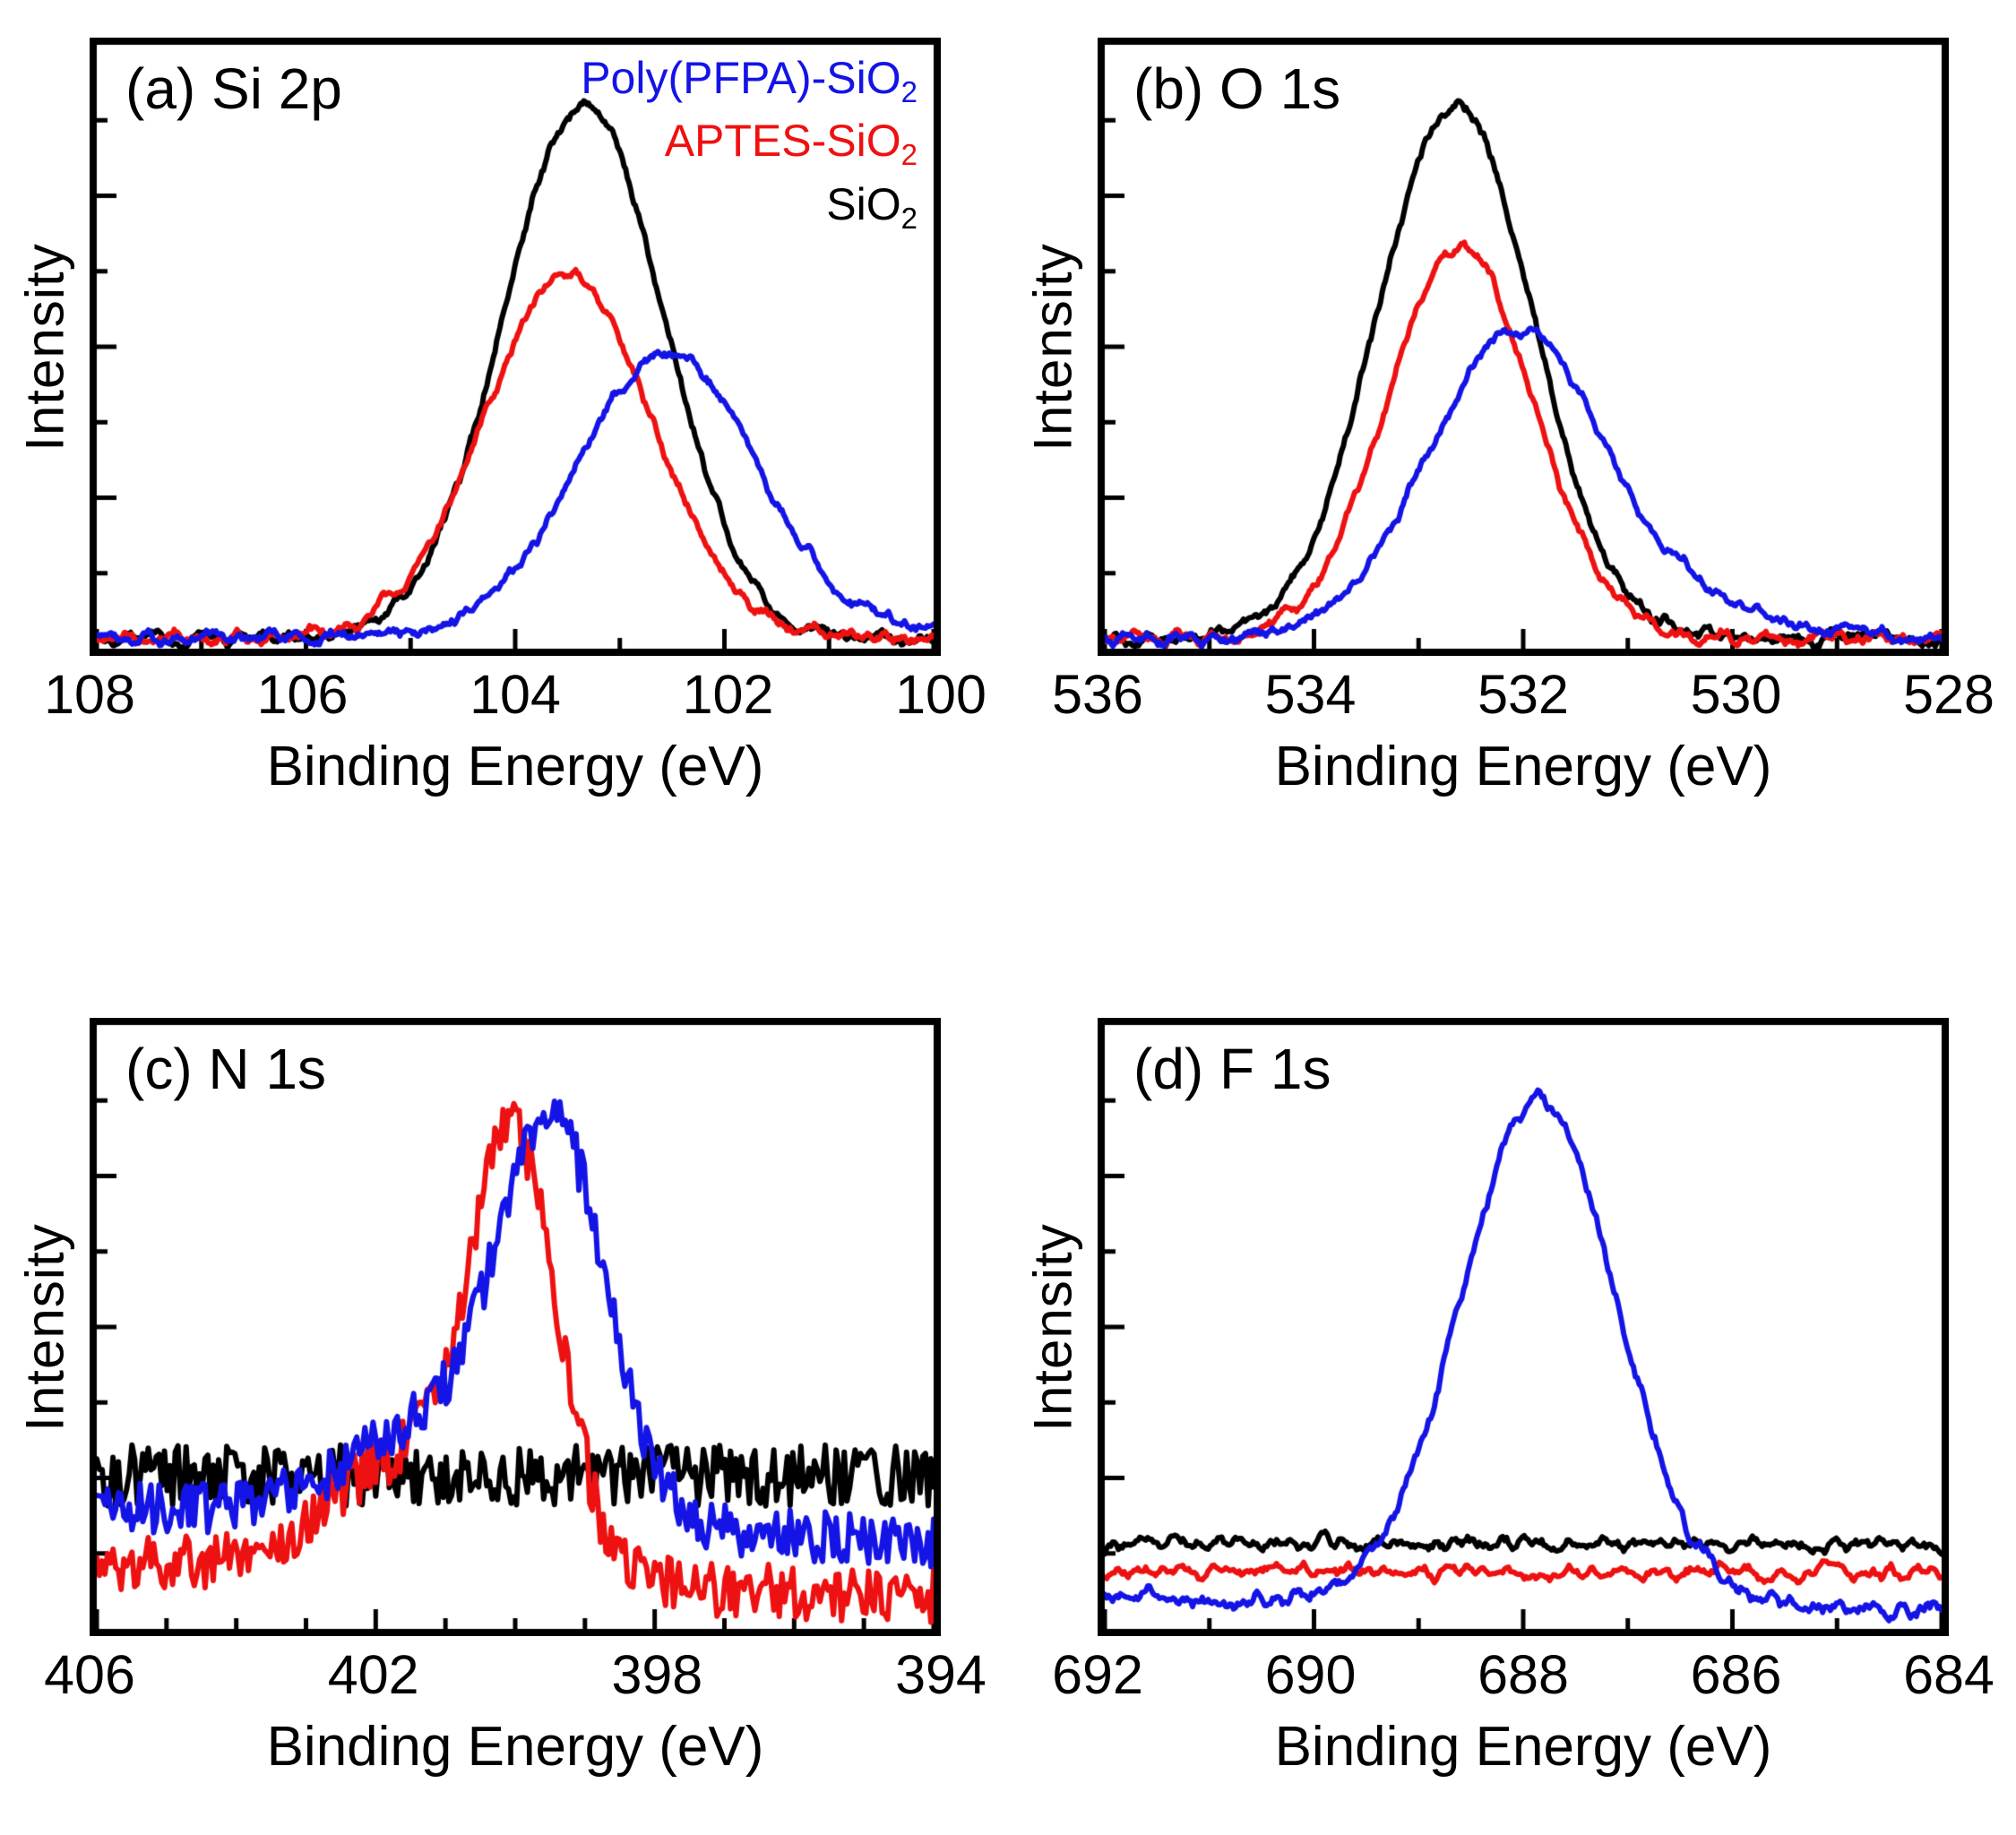 The width and height of the screenshot is (2016, 1835). What do you see at coordinates (515, 1679) in the screenshot?
I see `x-tick-labels-n1s: 406 402 398 394` at bounding box center [515, 1679].